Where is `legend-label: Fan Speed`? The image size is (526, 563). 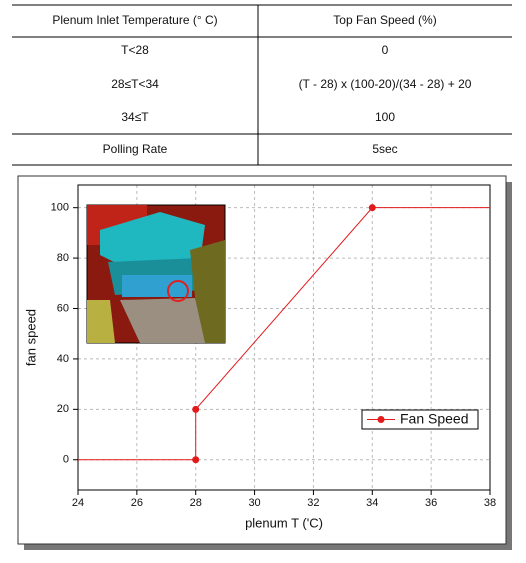
legend-label: Fan Speed is located at coordinates (434, 419).